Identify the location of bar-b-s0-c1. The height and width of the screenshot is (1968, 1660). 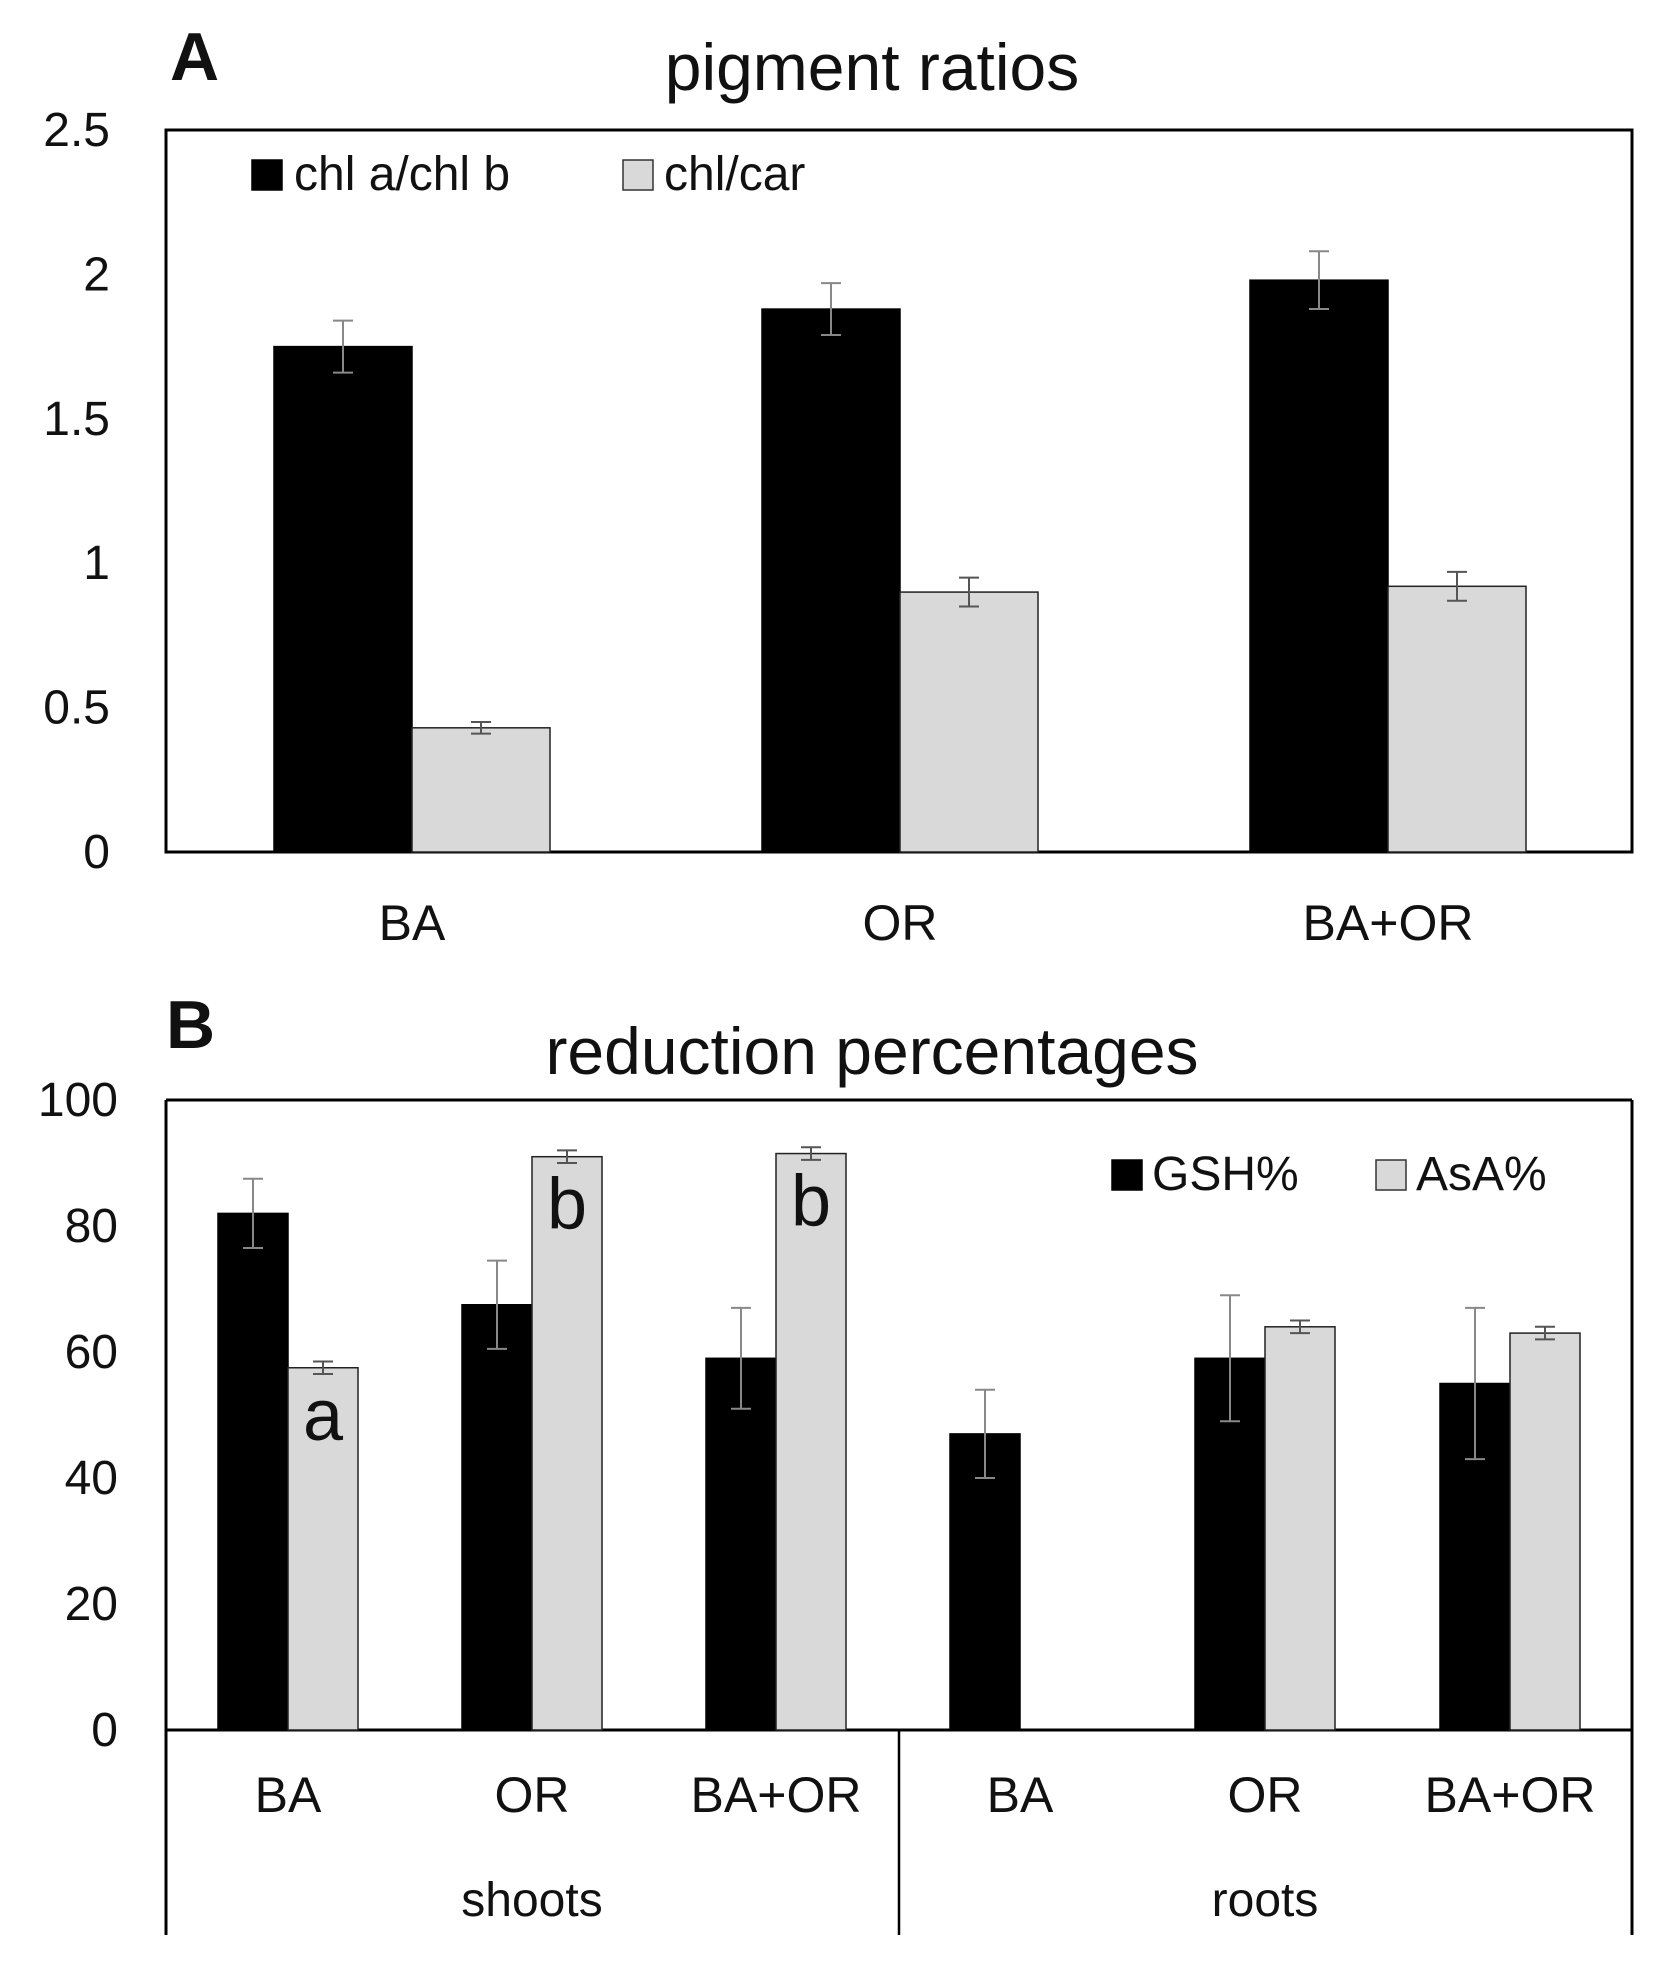
(497, 1517).